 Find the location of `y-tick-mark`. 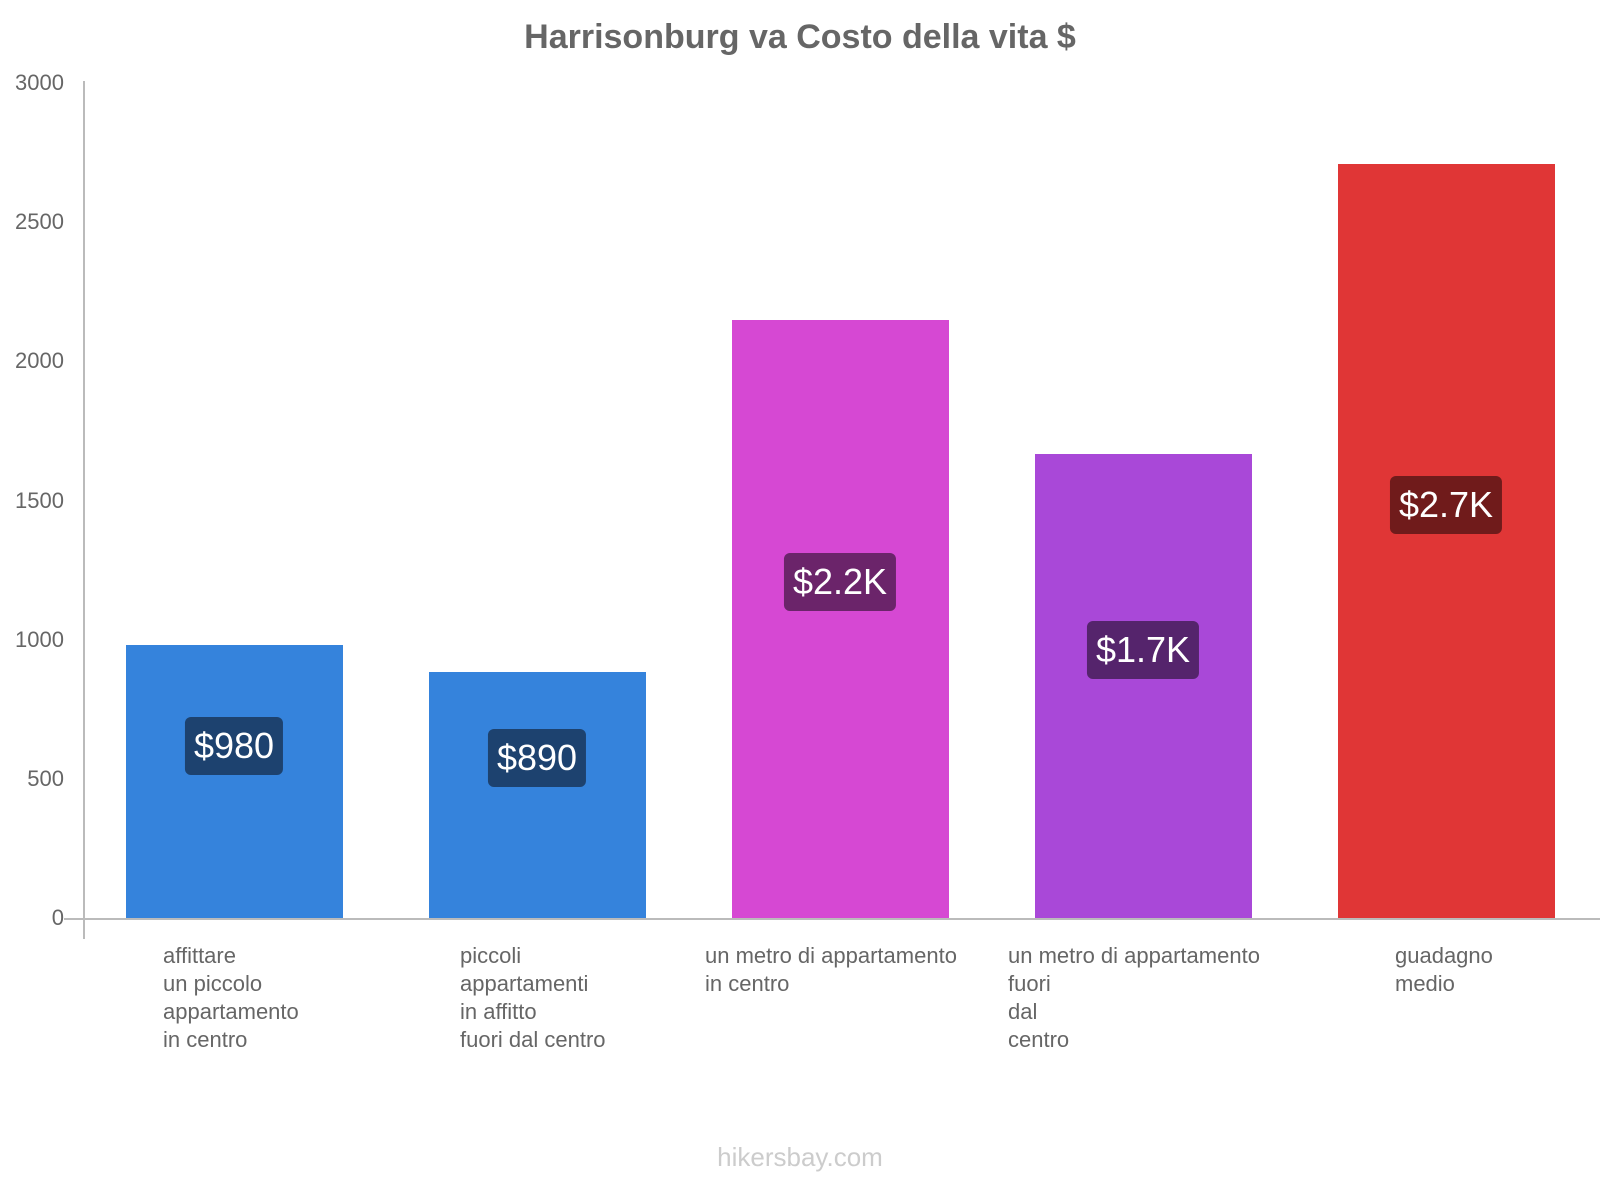

y-tick-mark is located at coordinates (76, 918).